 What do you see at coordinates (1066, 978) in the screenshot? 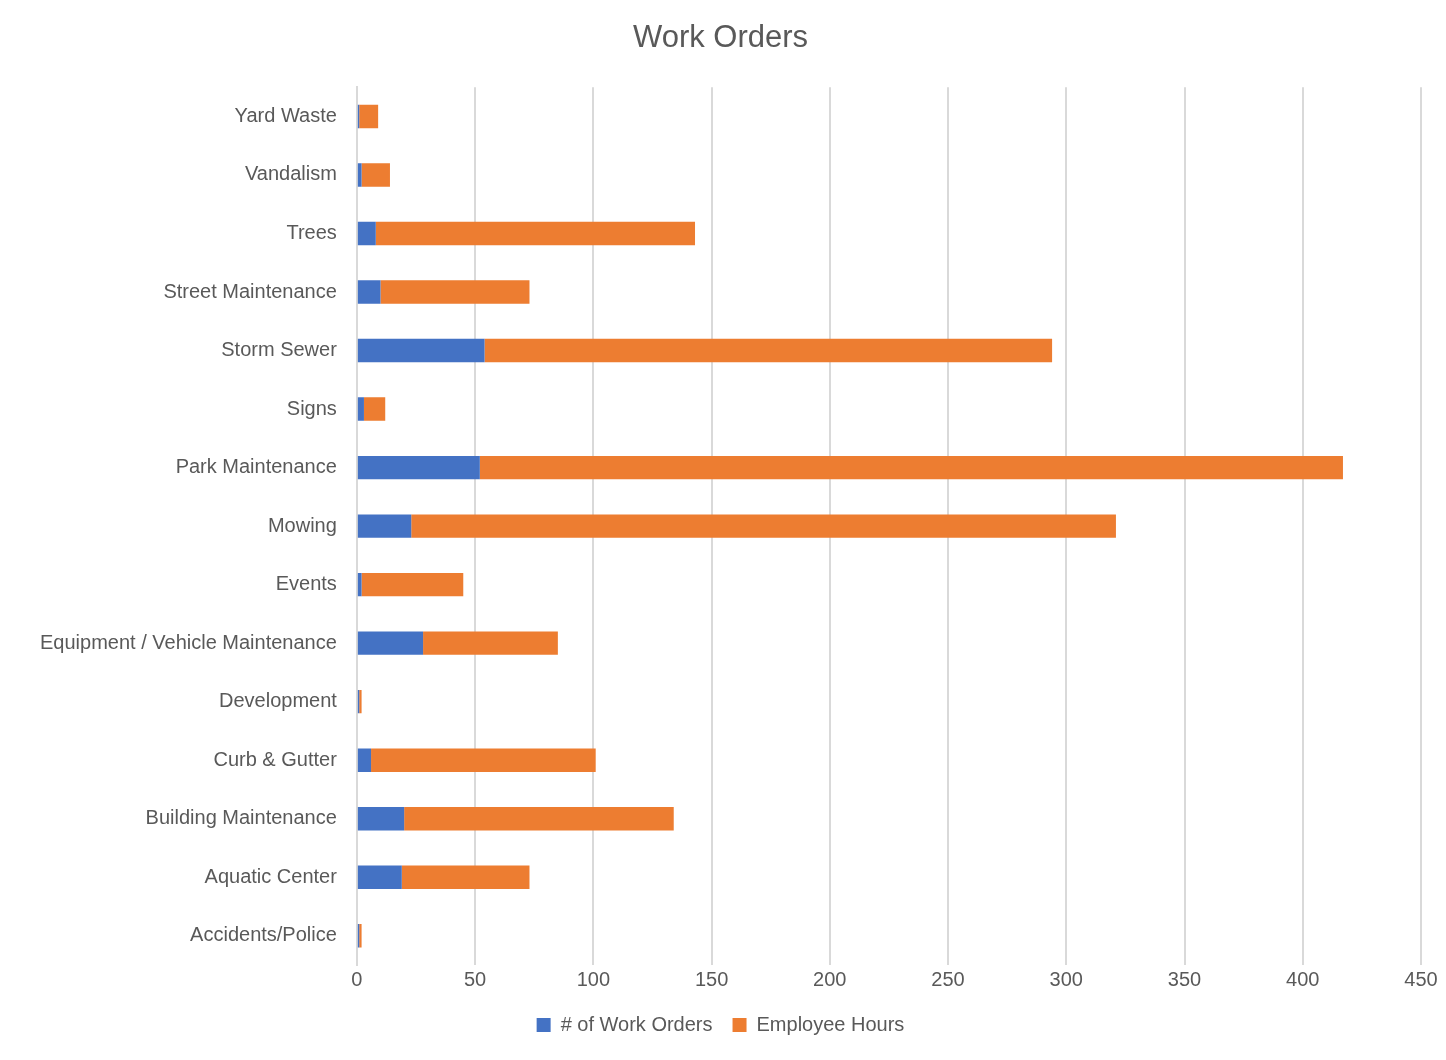
I see `x-tick-label: 300` at bounding box center [1066, 978].